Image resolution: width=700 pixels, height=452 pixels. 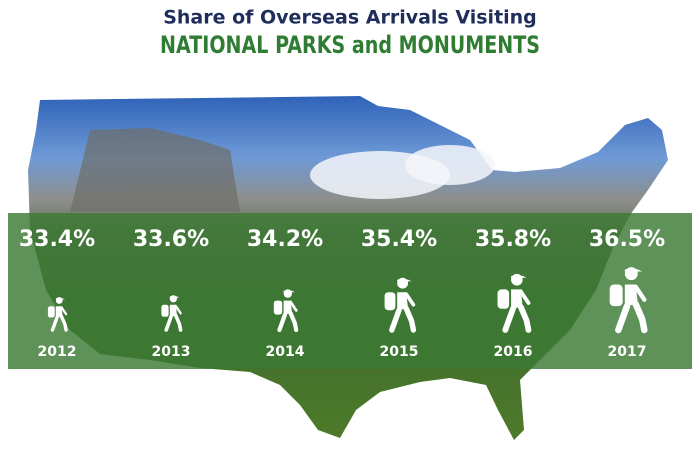 What do you see at coordinates (285, 239) in the screenshot?
I see `value-label: 34.2%` at bounding box center [285, 239].